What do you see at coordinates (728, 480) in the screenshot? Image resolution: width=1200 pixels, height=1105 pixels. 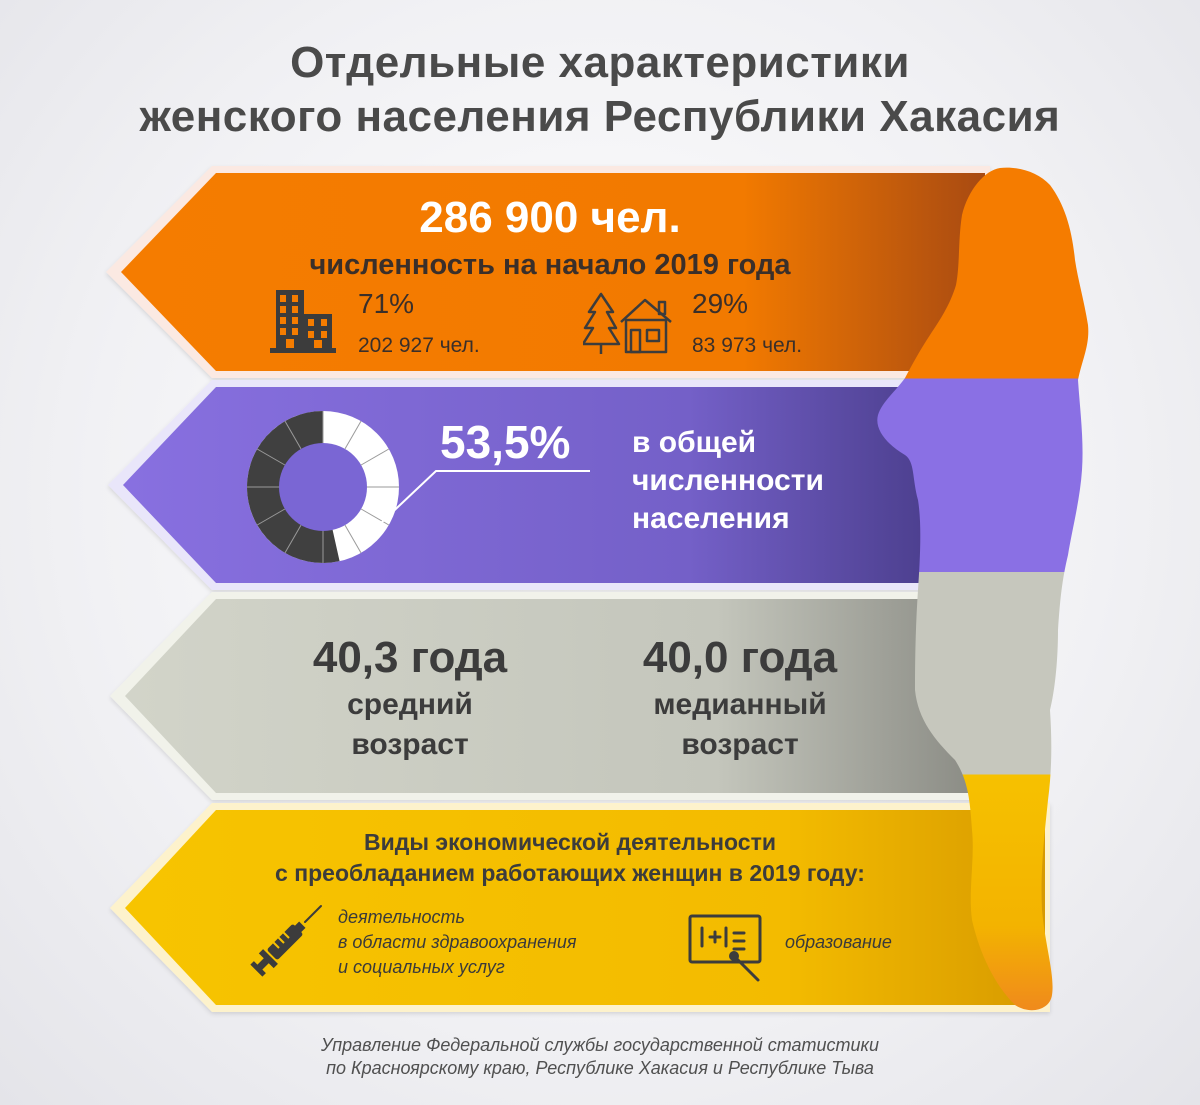 I see `share-label-line-2: численности` at bounding box center [728, 480].